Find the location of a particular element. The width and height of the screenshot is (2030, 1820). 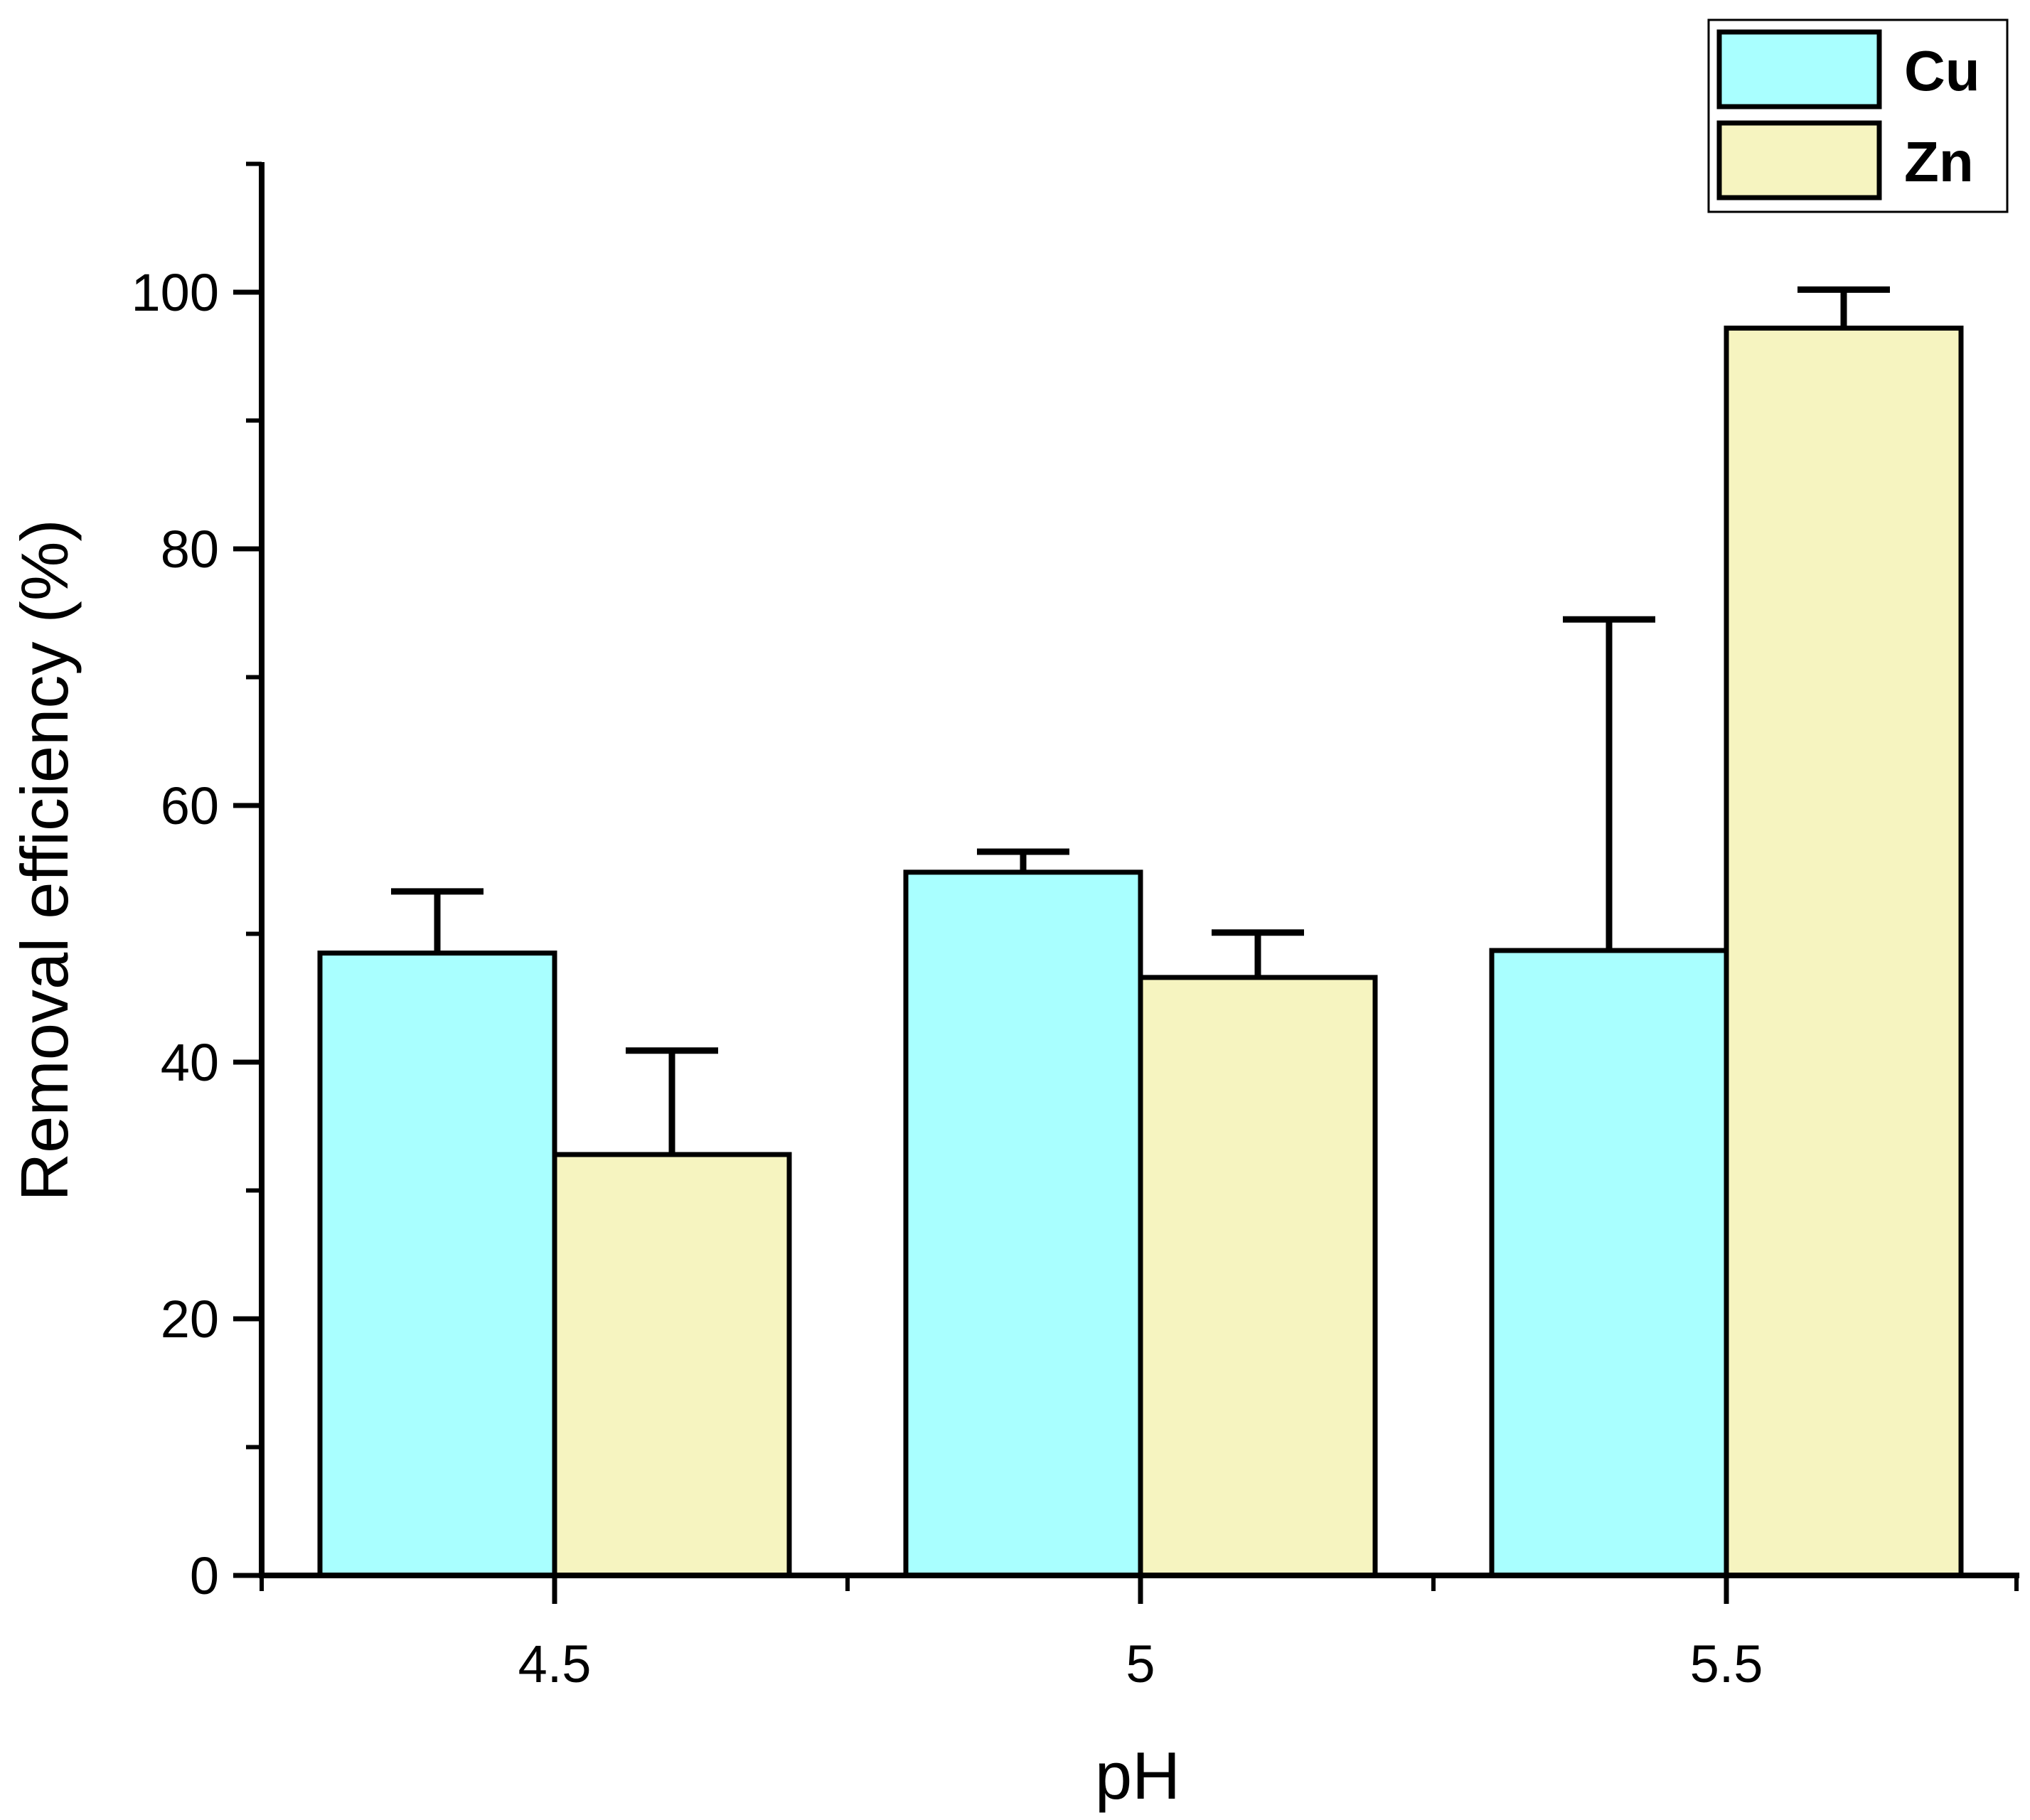

bar-zn-4.5 is located at coordinates (672, 1365).